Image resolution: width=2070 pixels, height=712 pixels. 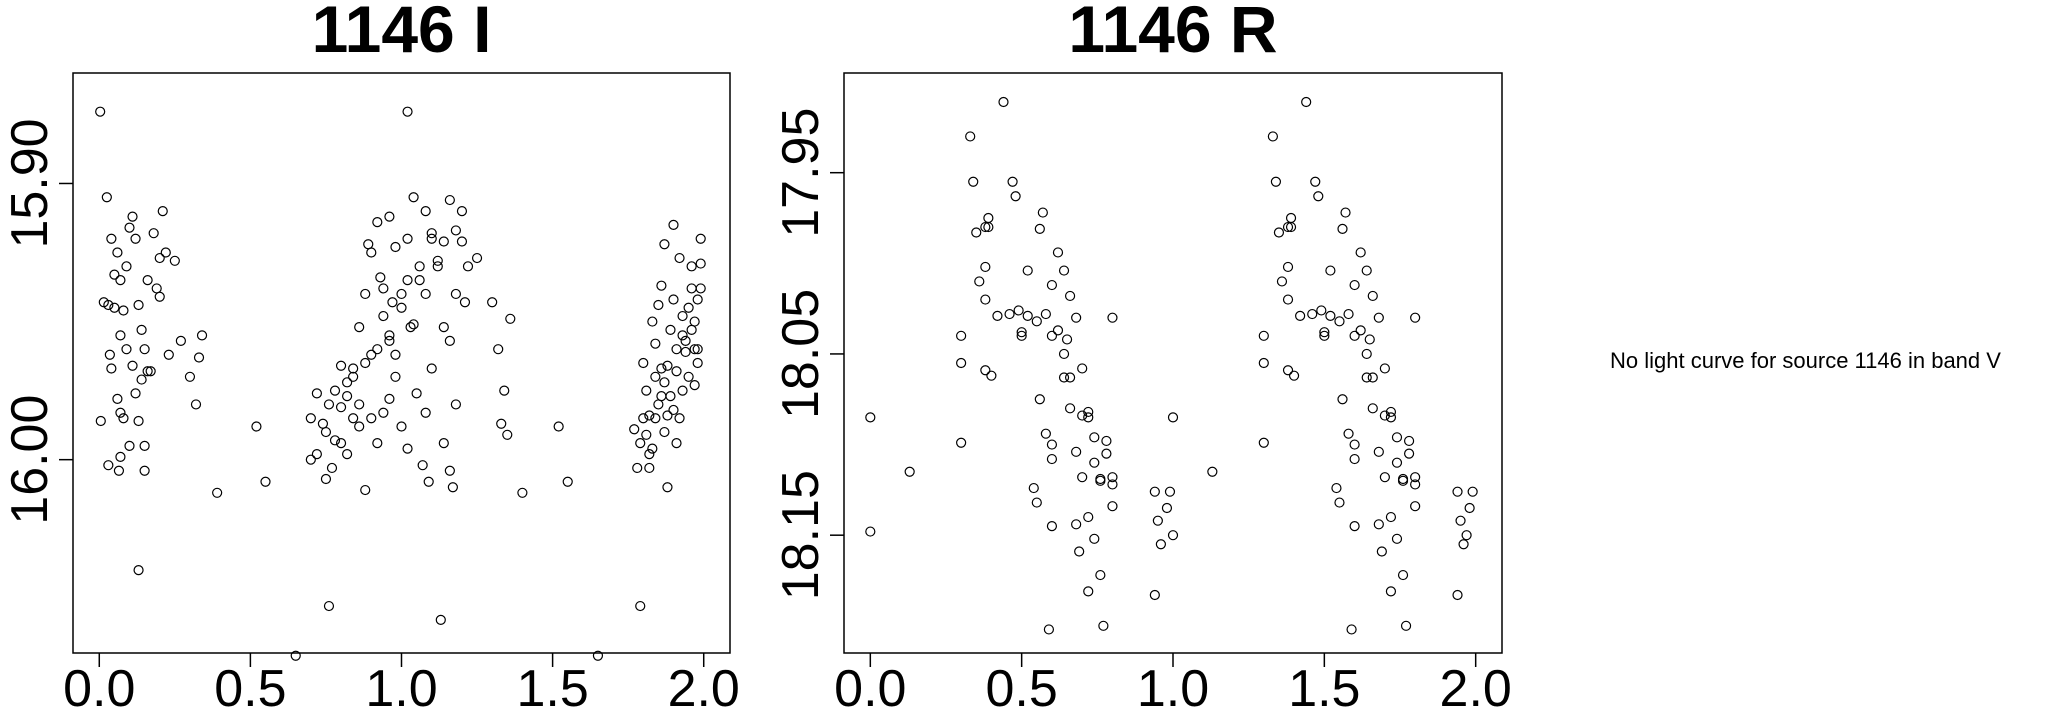 I want to click on x-tick-label: 0.5, so click(x=250, y=686).